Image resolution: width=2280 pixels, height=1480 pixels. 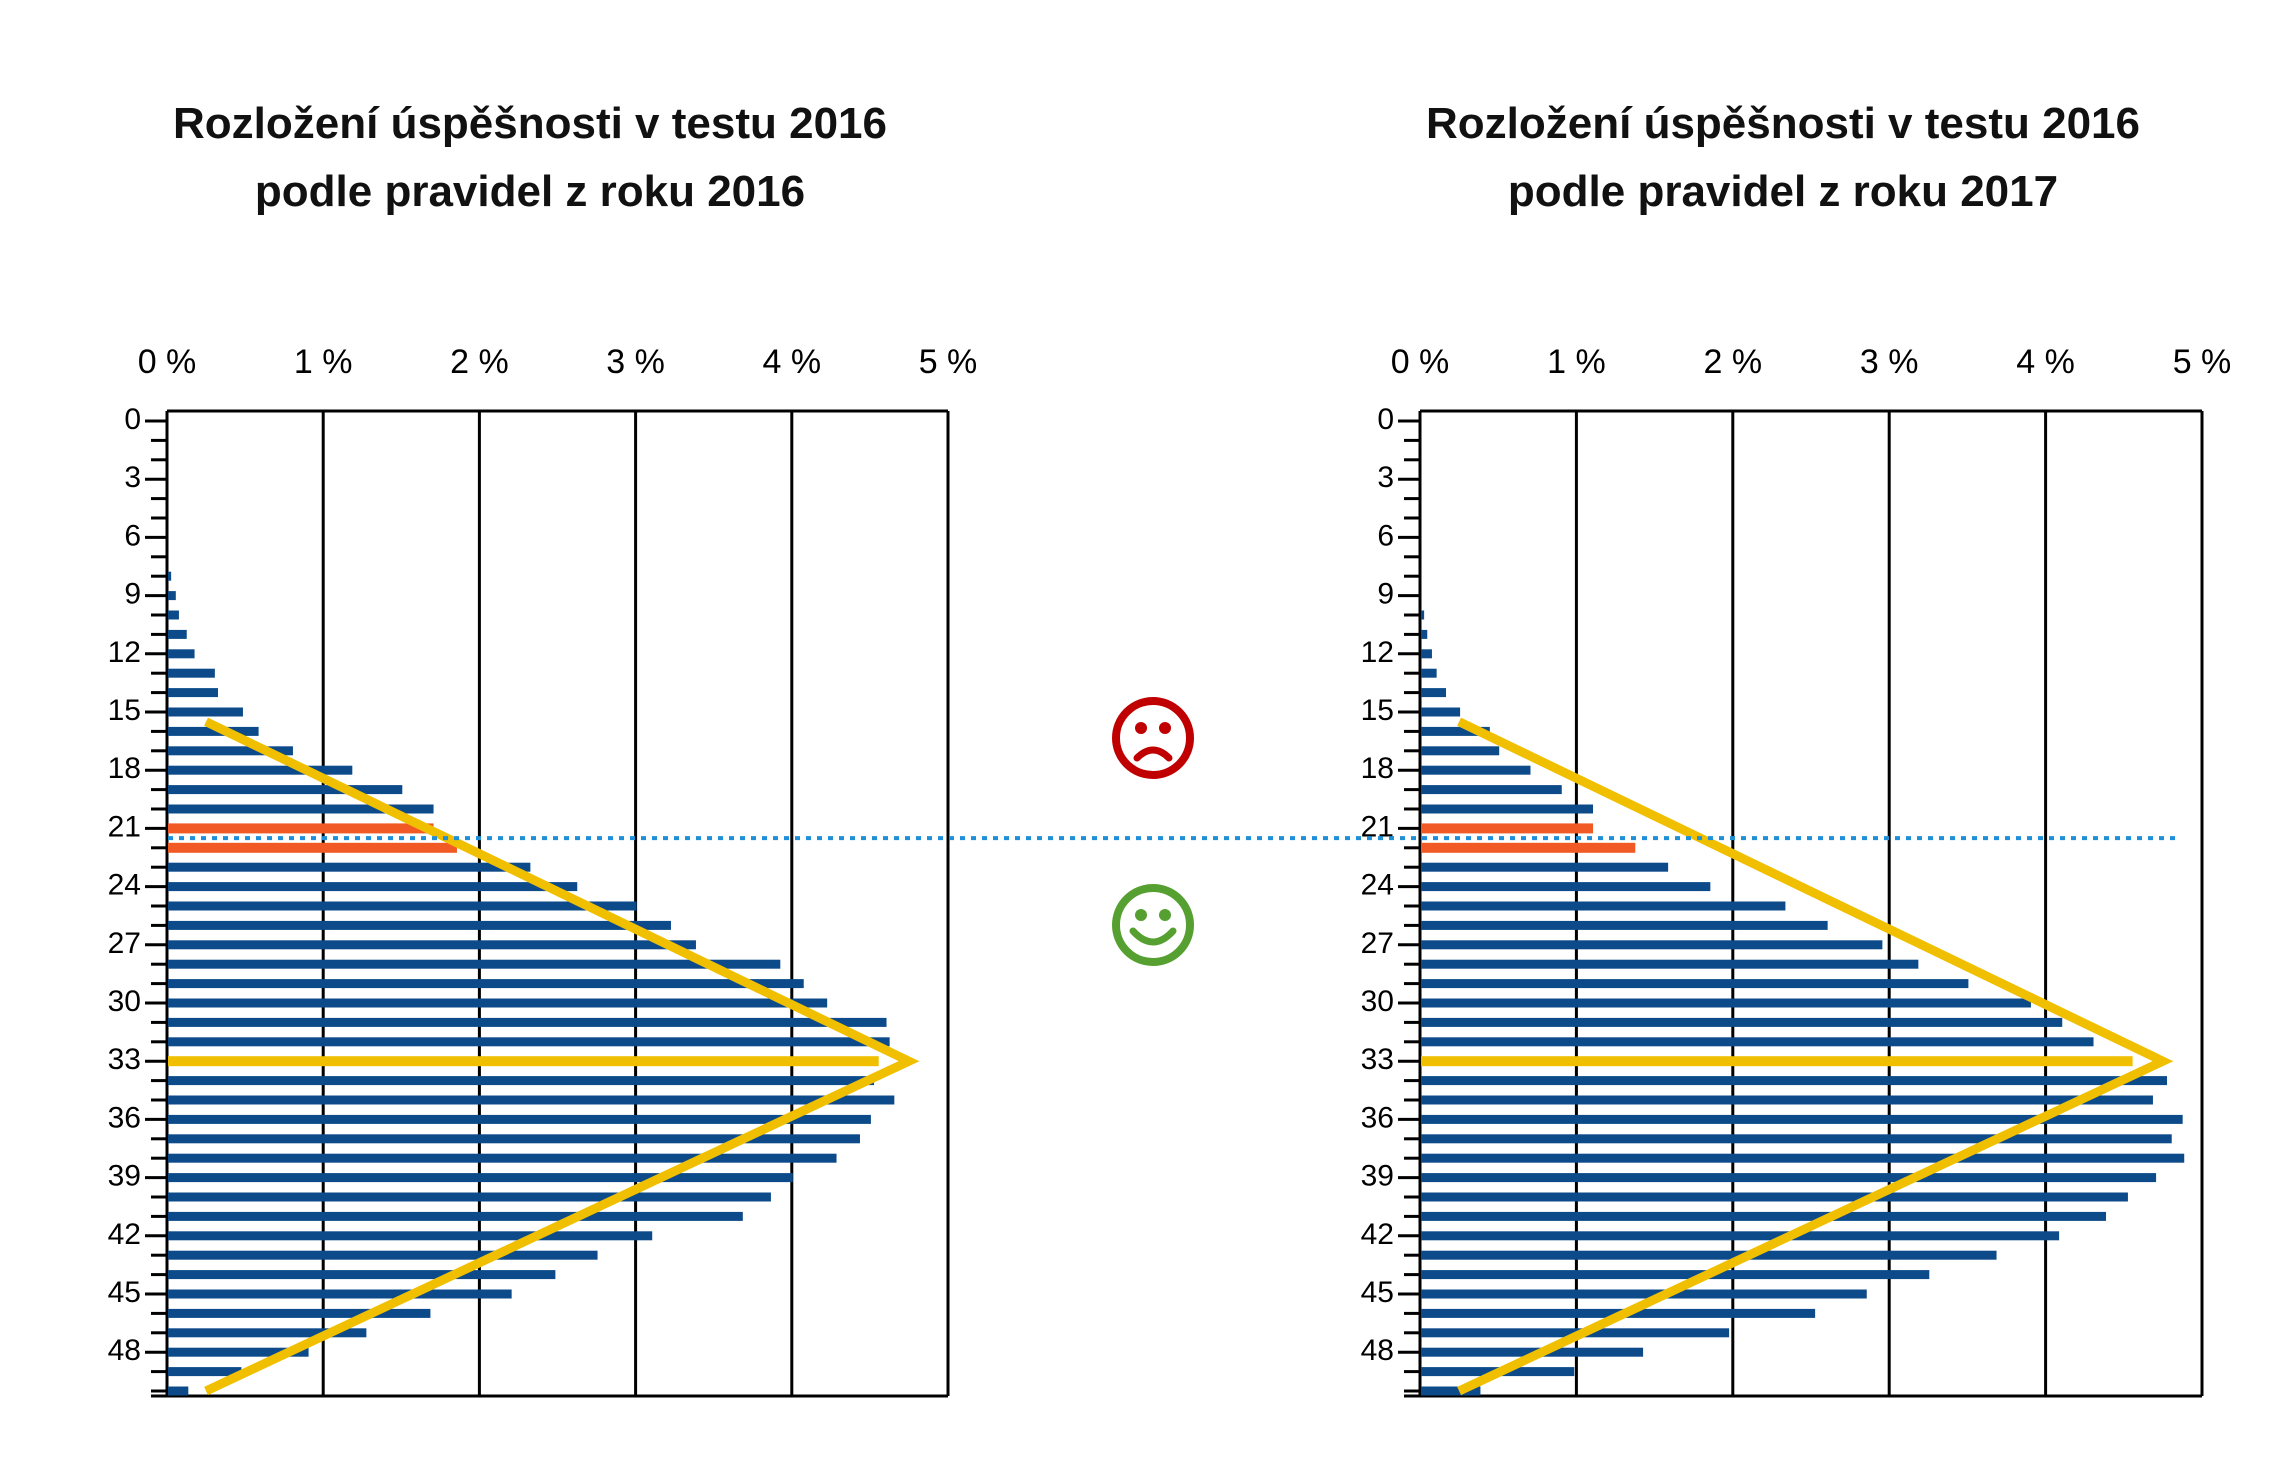 What do you see at coordinates (1141, 728) in the screenshot?
I see `sad-face-icon-eye-left` at bounding box center [1141, 728].